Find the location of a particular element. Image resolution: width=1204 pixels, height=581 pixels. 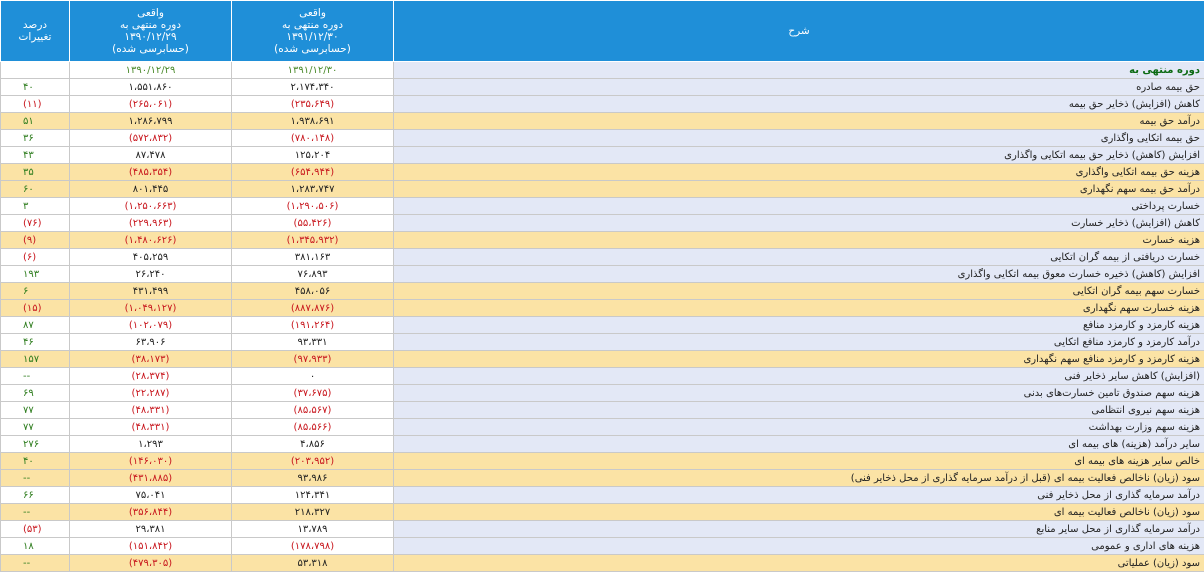

value-1391-cell: ۳۸۱،۱۶۳ is located at coordinates (312, 257).